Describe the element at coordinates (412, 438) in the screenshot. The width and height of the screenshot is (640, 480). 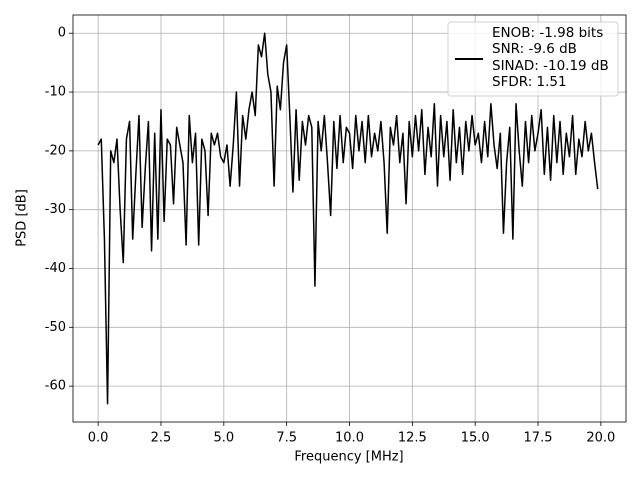
I see `x-tick-label: 12.5` at that location.